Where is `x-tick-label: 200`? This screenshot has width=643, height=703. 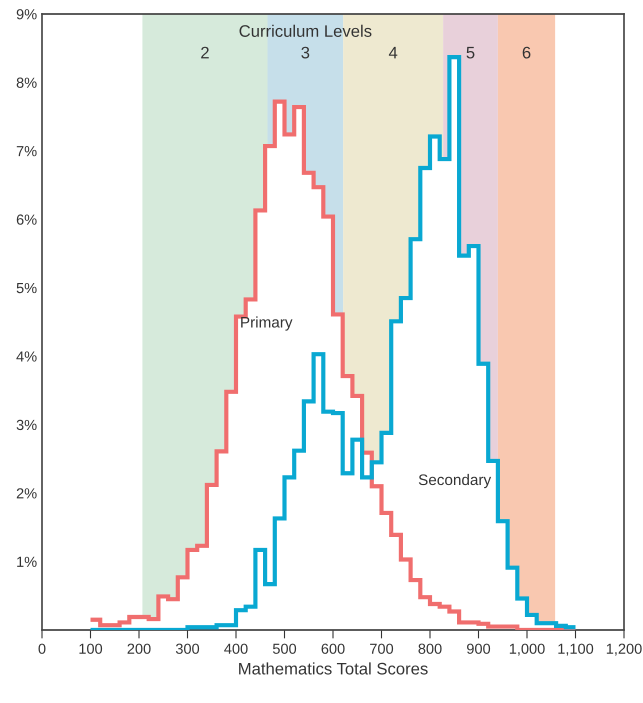 x-tick-label: 200 is located at coordinates (139, 649).